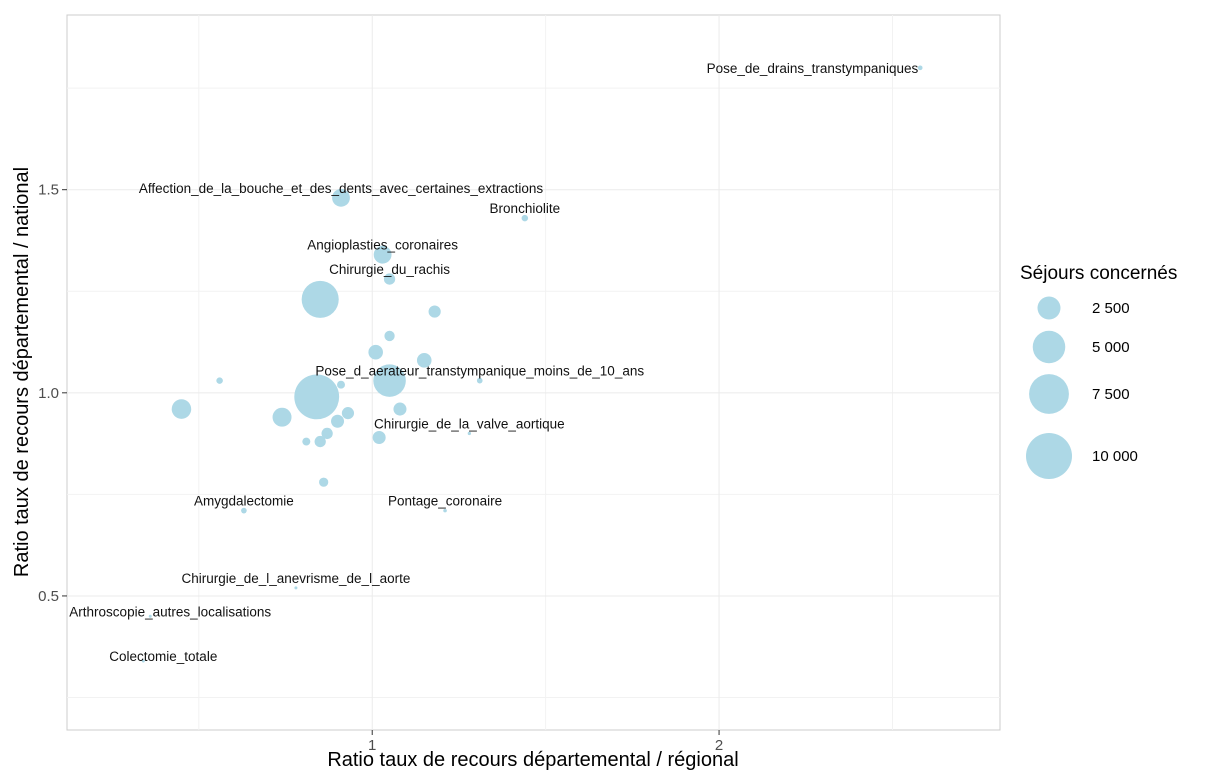 This screenshot has height=775, width=1205. What do you see at coordinates (163, 656) in the screenshot?
I see `point-label: Colectomie_totale` at bounding box center [163, 656].